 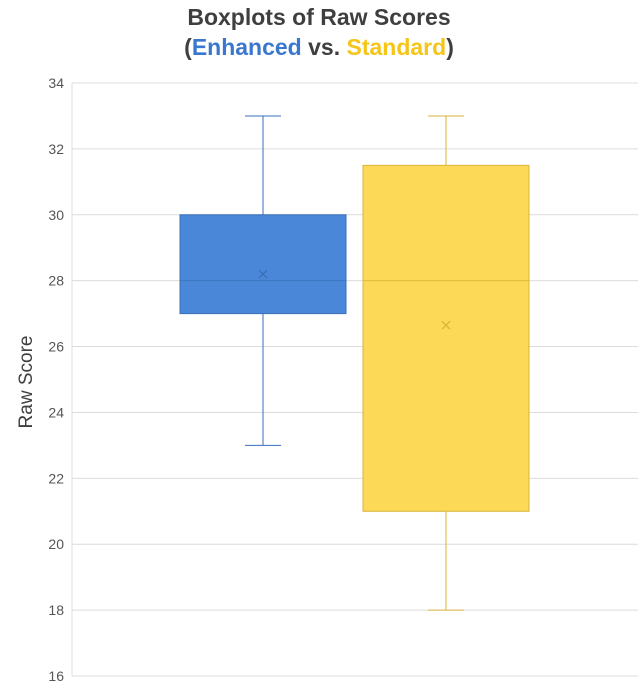 I want to click on mean-marker-standard, so click(x=446, y=325).